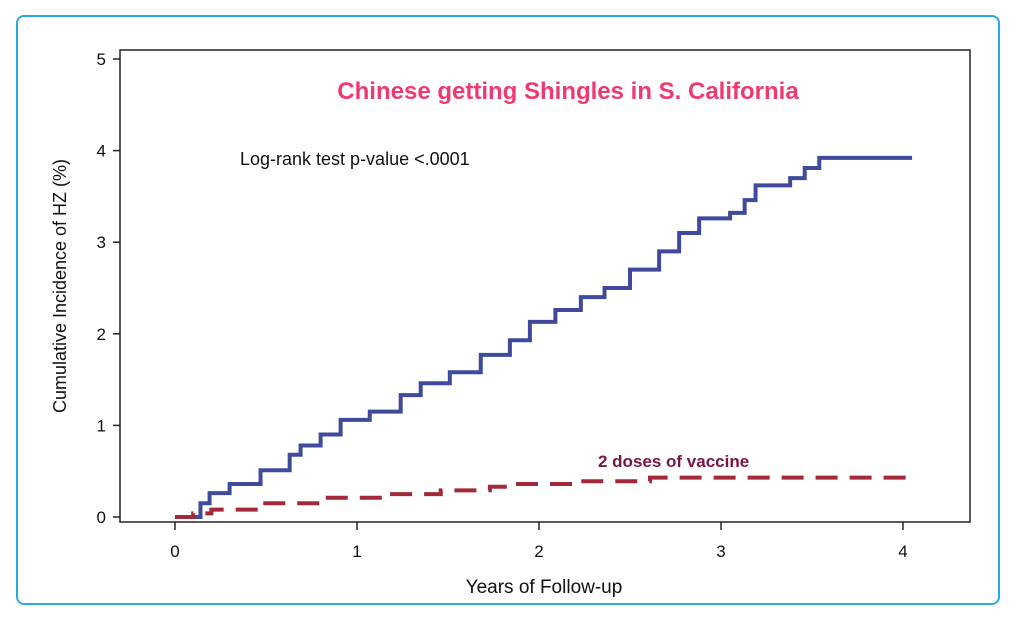  Describe the element at coordinates (356, 551) in the screenshot. I see `x-tick-label: 1` at that location.